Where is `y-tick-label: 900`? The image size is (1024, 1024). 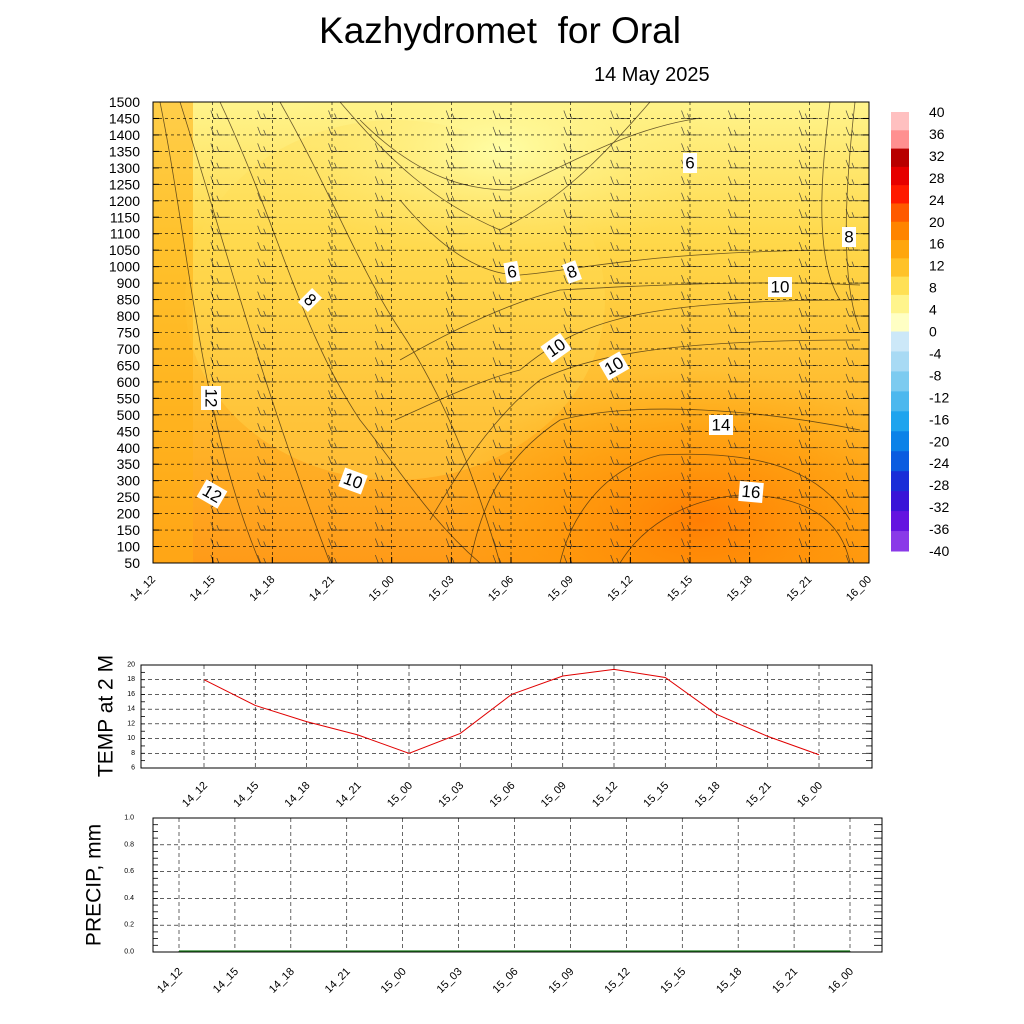 y-tick-label: 900 is located at coordinates (129, 283).